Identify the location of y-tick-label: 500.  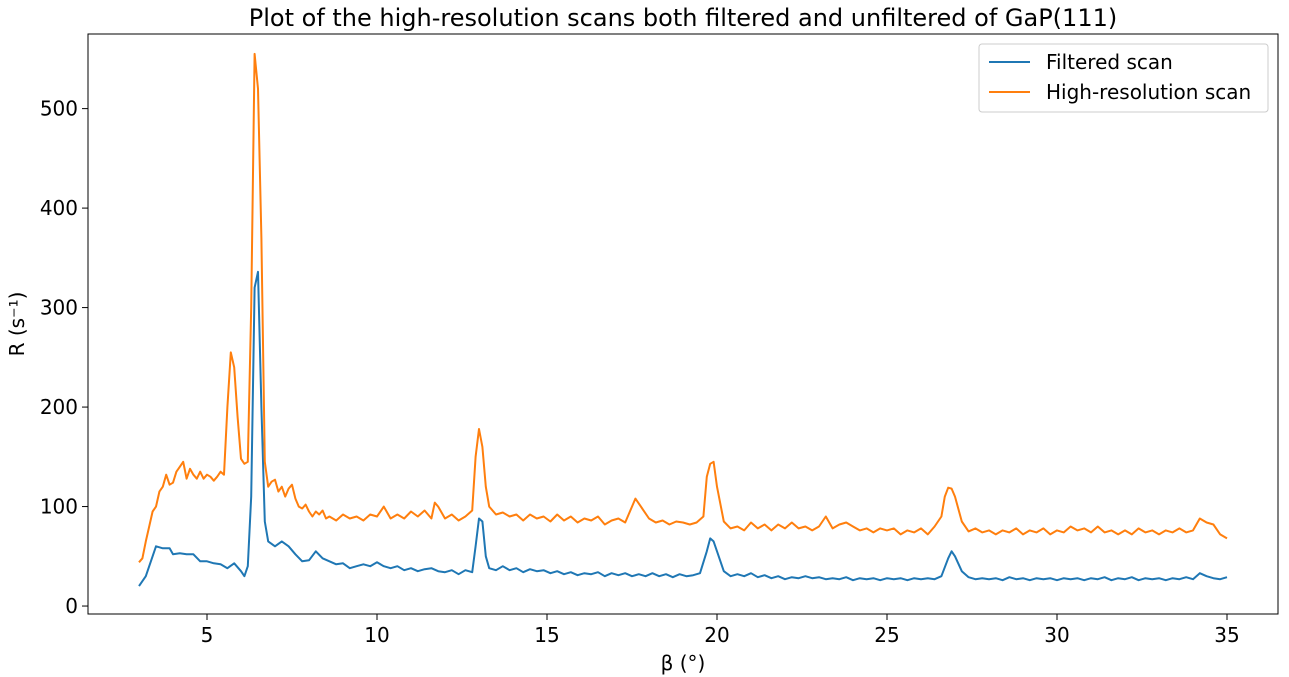
(59, 109).